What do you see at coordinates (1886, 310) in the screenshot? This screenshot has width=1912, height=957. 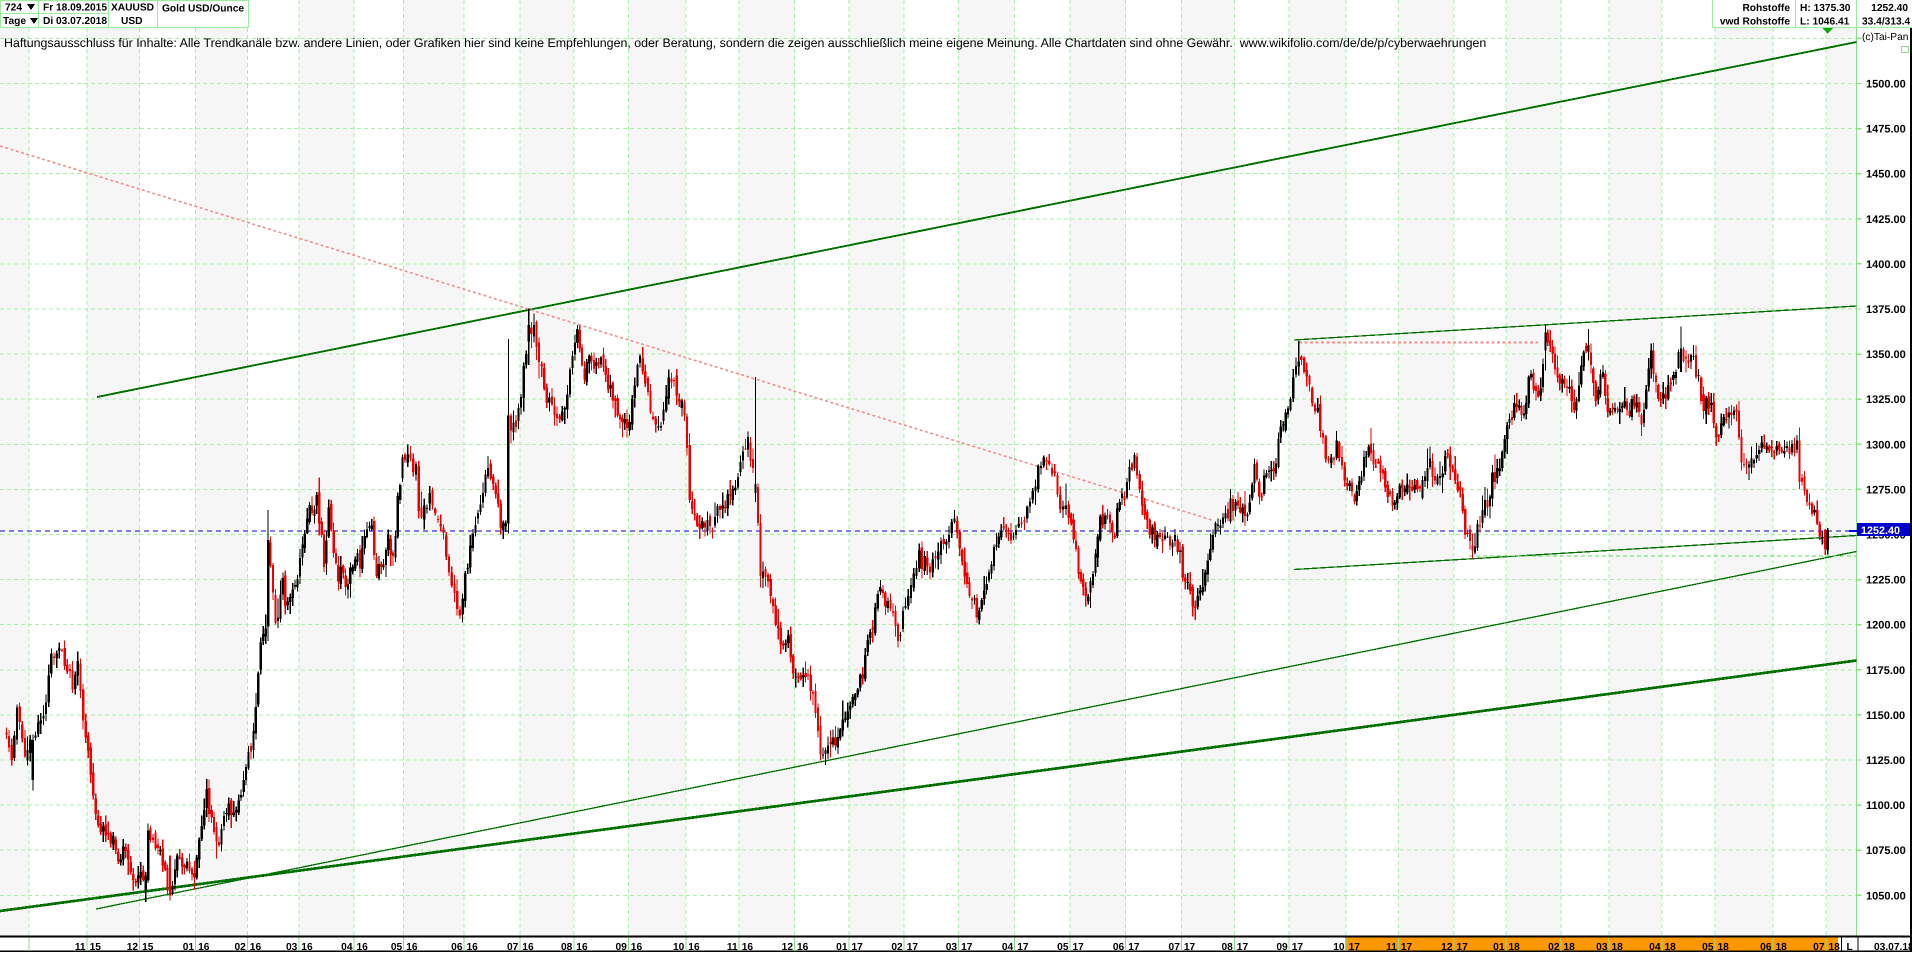 I see `svg-text: 1375.00` at bounding box center [1886, 310].